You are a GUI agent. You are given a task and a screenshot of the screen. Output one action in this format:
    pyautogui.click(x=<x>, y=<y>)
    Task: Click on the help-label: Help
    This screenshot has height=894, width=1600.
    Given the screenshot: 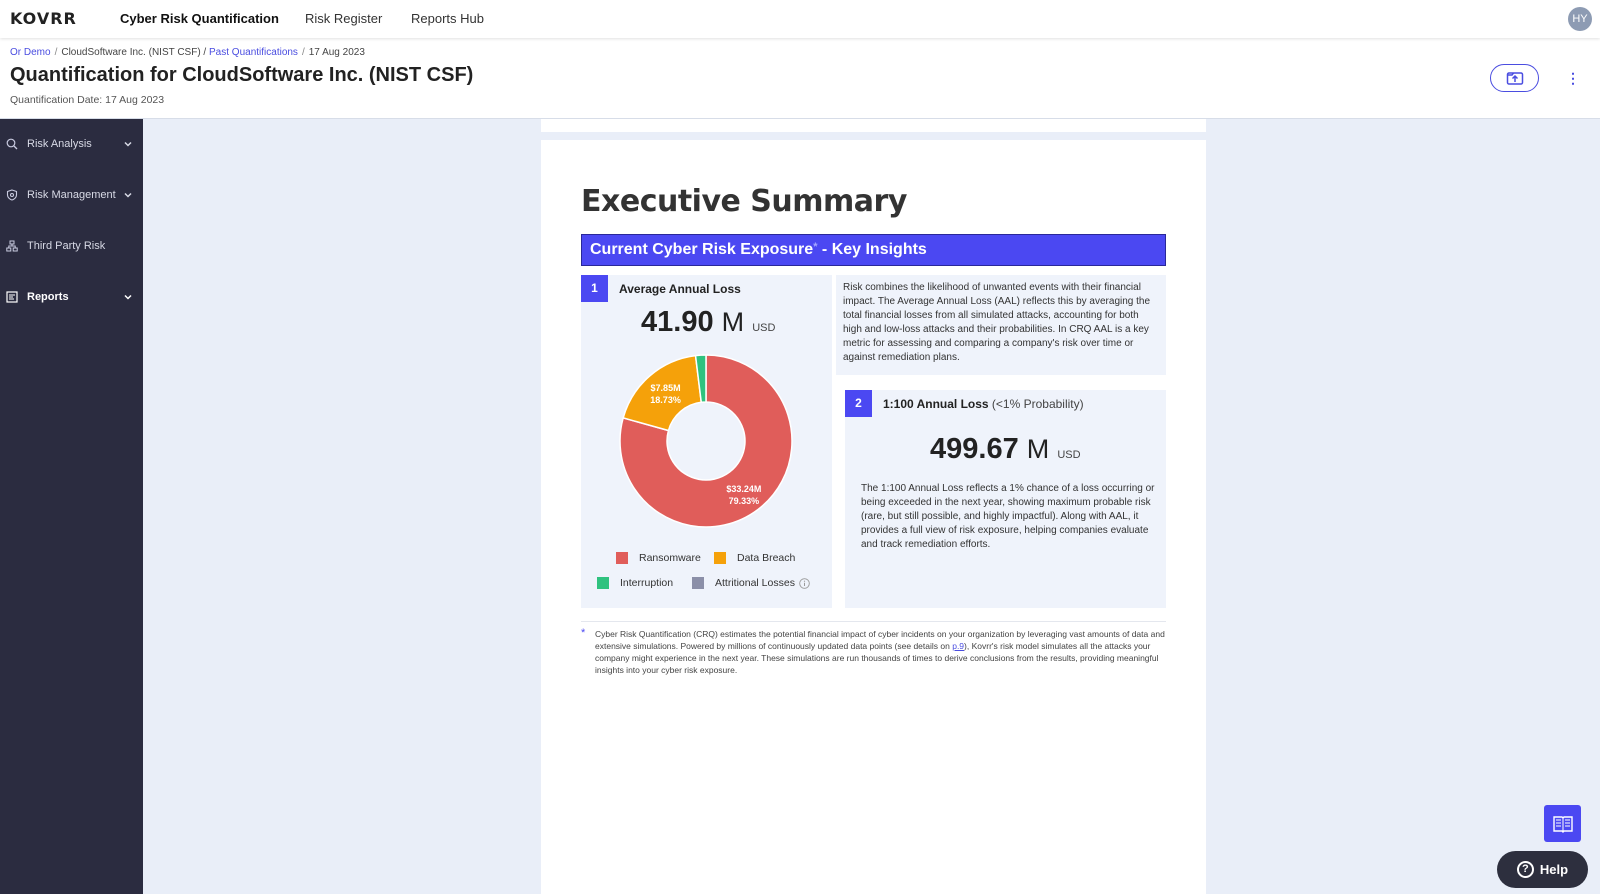 What is the action you would take?
    pyautogui.click(x=1554, y=869)
    